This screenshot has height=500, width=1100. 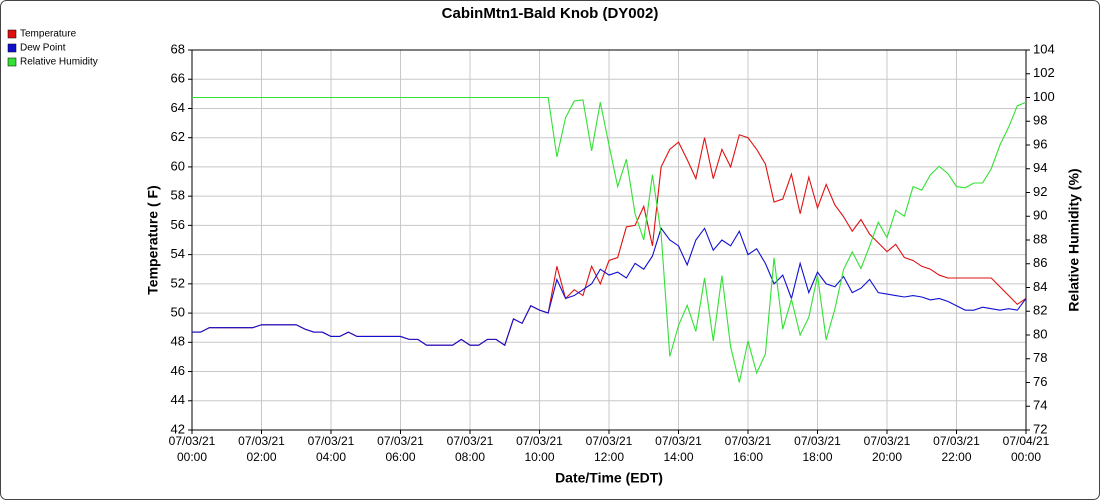 What do you see at coordinates (1040, 238) in the screenshot?
I see `y2-tick-label: 88` at bounding box center [1040, 238].